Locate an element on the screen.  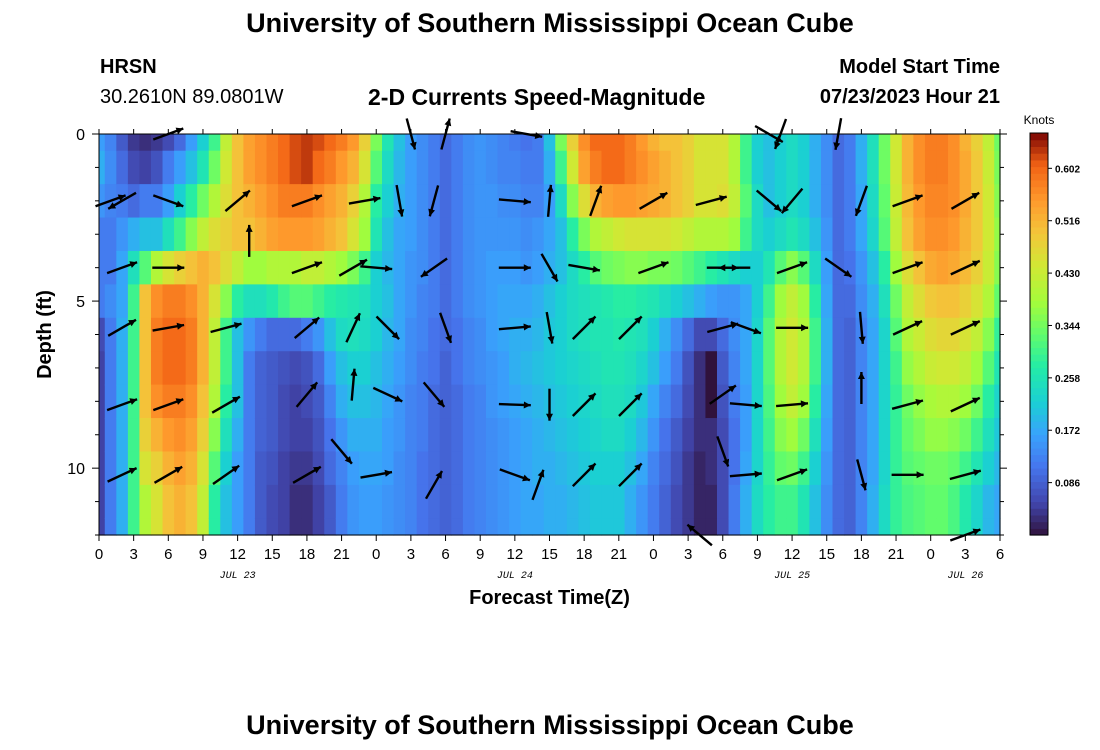
model-start-value: 07/23/2023 Hour 21 is located at coordinates (909, 97).